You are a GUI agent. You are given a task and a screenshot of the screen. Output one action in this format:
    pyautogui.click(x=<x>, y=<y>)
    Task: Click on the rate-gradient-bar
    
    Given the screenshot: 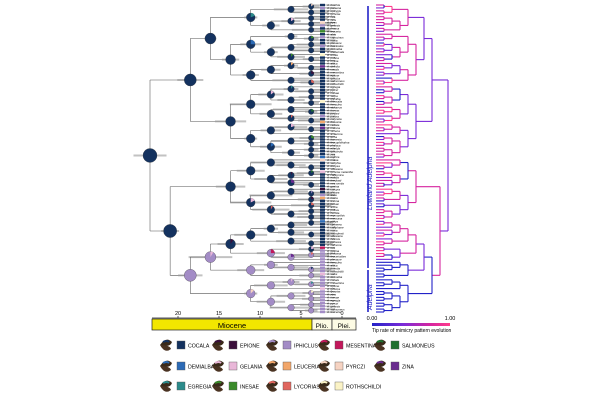 What is the action you would take?
    pyautogui.click(x=411, y=324)
    